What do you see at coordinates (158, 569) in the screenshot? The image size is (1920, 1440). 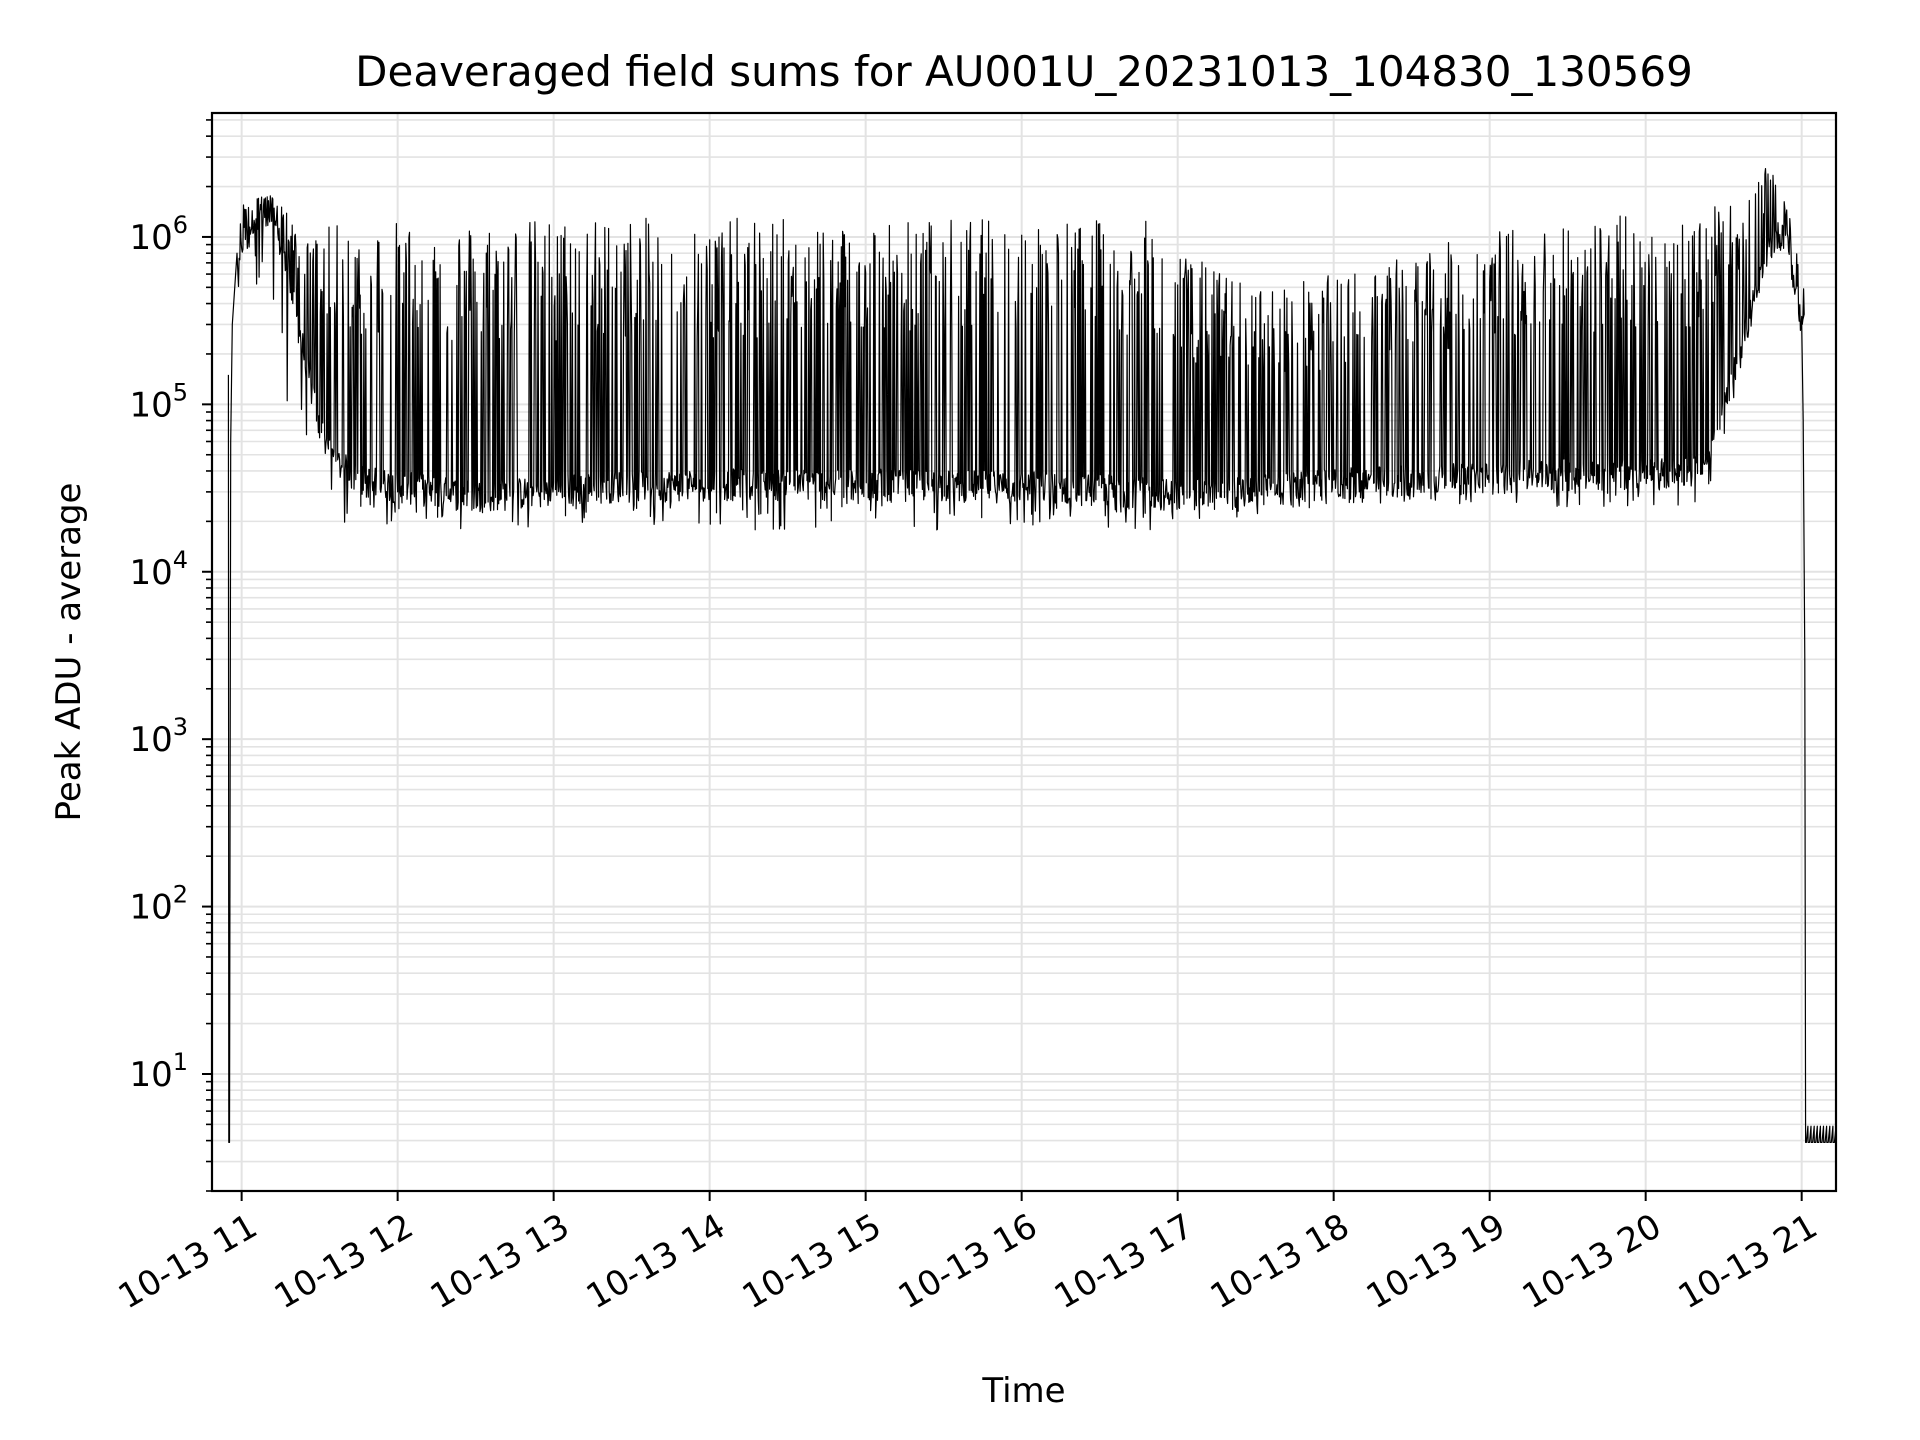 I see `y-tick-label: 10⁴` at bounding box center [158, 569].